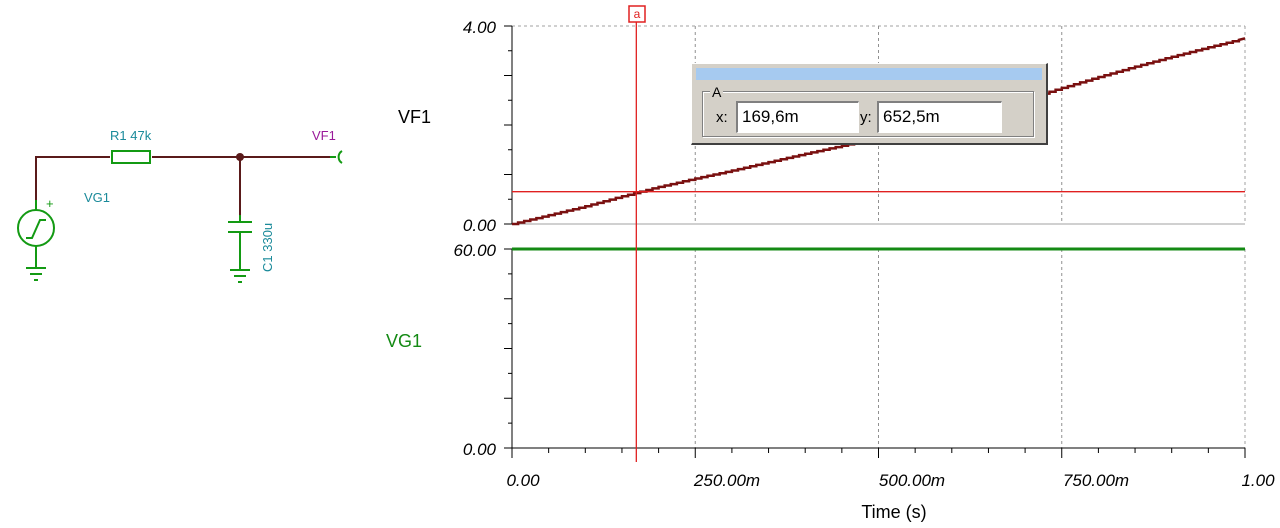 The image size is (1280, 528). What do you see at coordinates (797, 117) in the screenshot?
I see `x-value-field: 169,6m` at bounding box center [797, 117].